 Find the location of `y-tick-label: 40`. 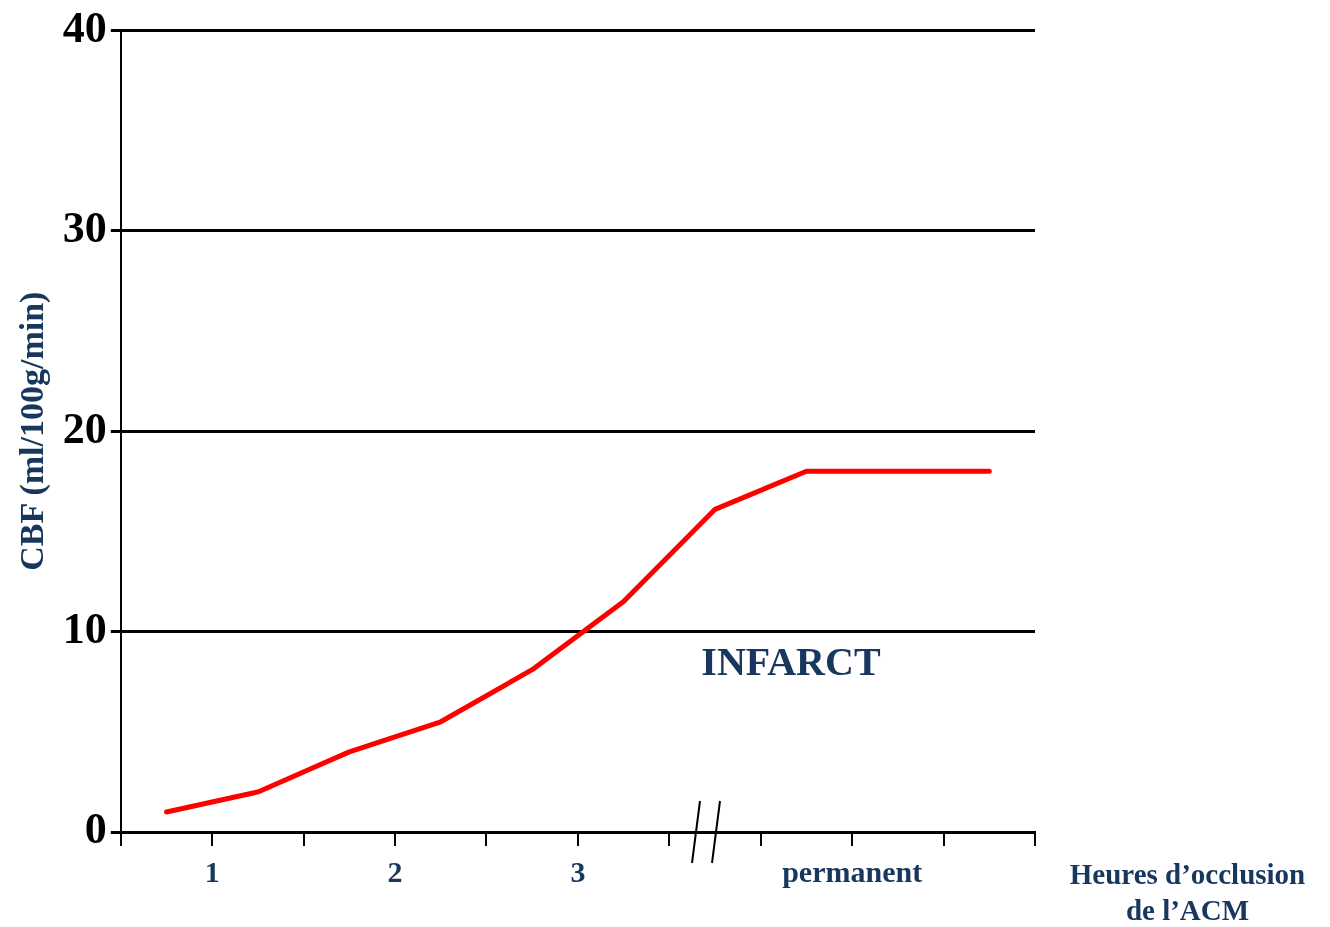

y-tick-label: 40 is located at coordinates (84, 27).